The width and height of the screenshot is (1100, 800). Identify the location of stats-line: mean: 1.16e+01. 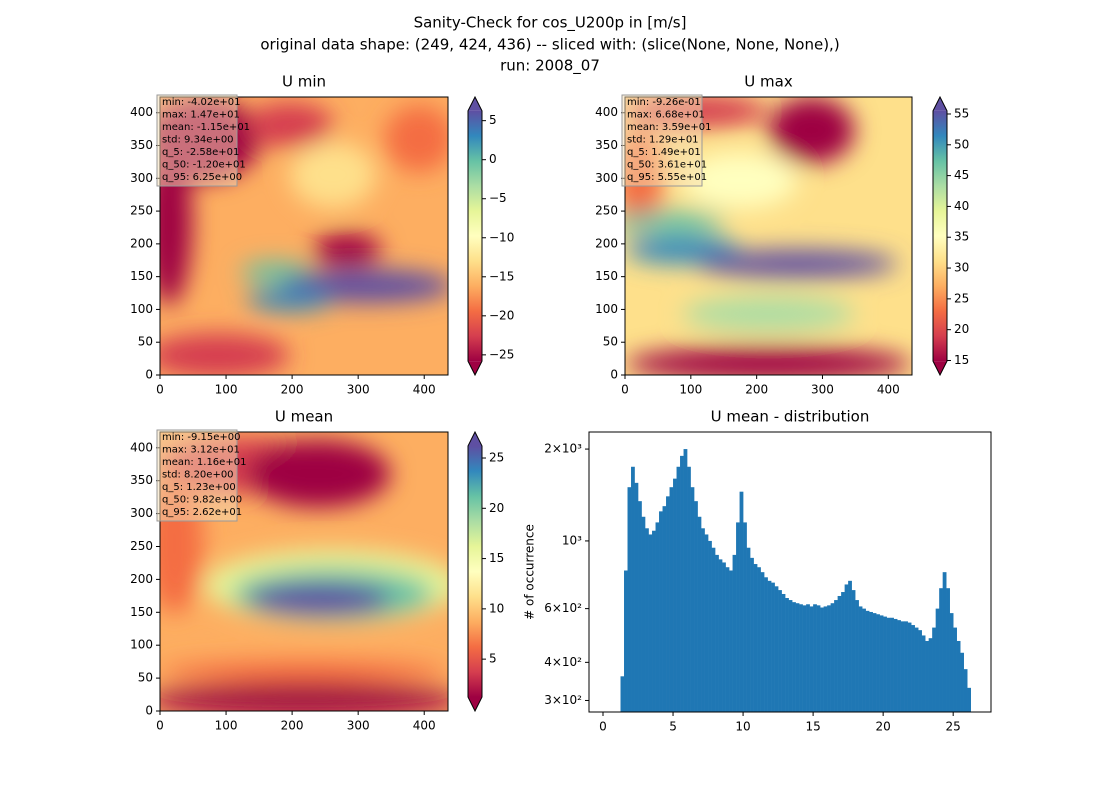
(204, 462).